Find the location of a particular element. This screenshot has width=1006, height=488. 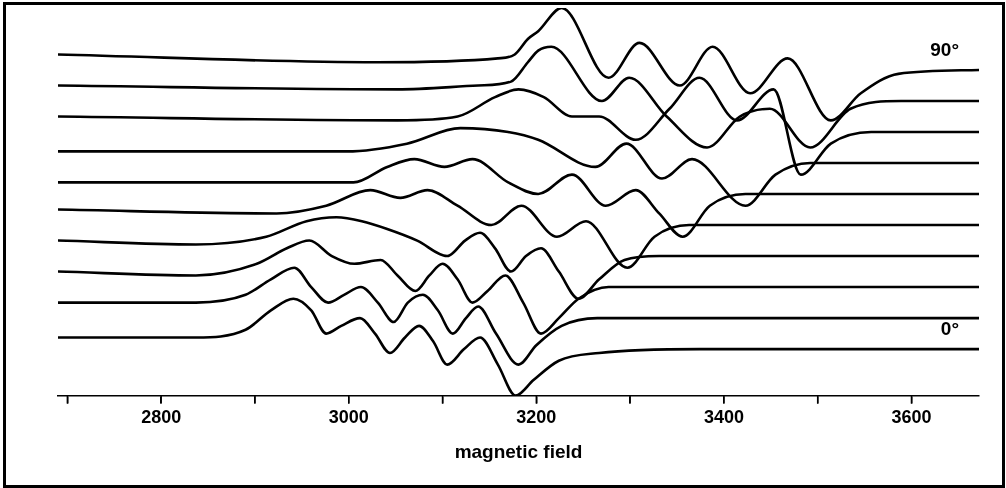

x-axis-title: magnetic field is located at coordinates (518, 451).